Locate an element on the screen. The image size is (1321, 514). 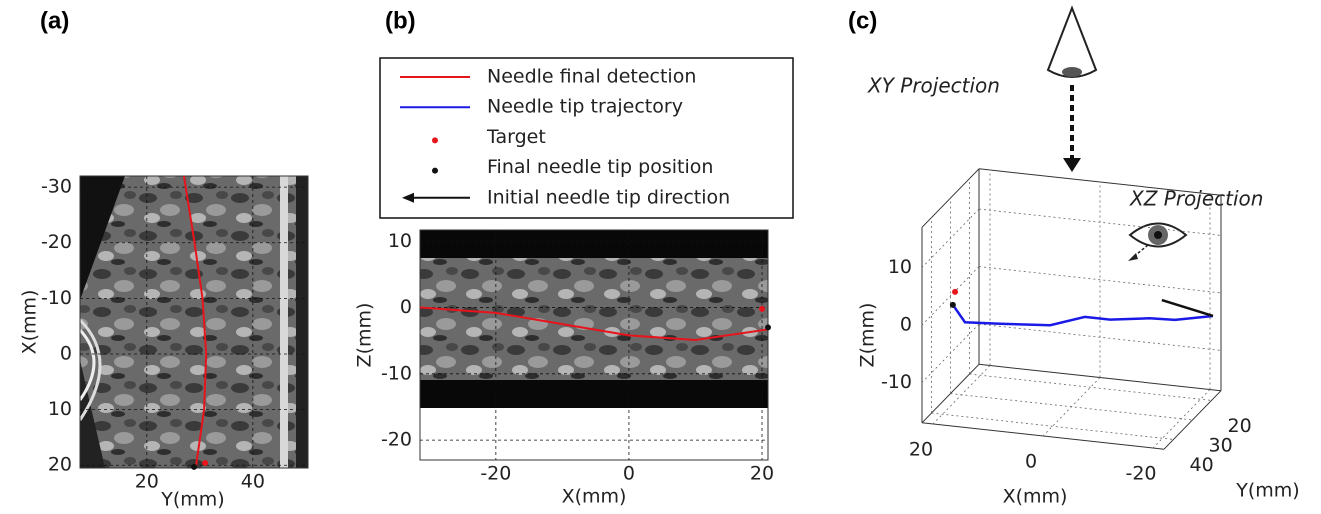
z-tick-label: -10 is located at coordinates (896, 382).